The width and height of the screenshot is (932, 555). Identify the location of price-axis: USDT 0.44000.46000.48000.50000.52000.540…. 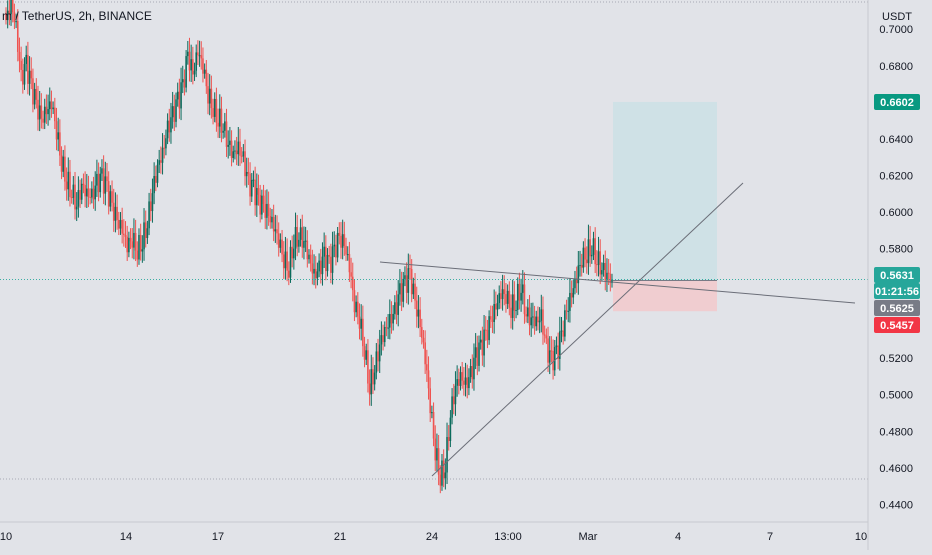
(893, 275).